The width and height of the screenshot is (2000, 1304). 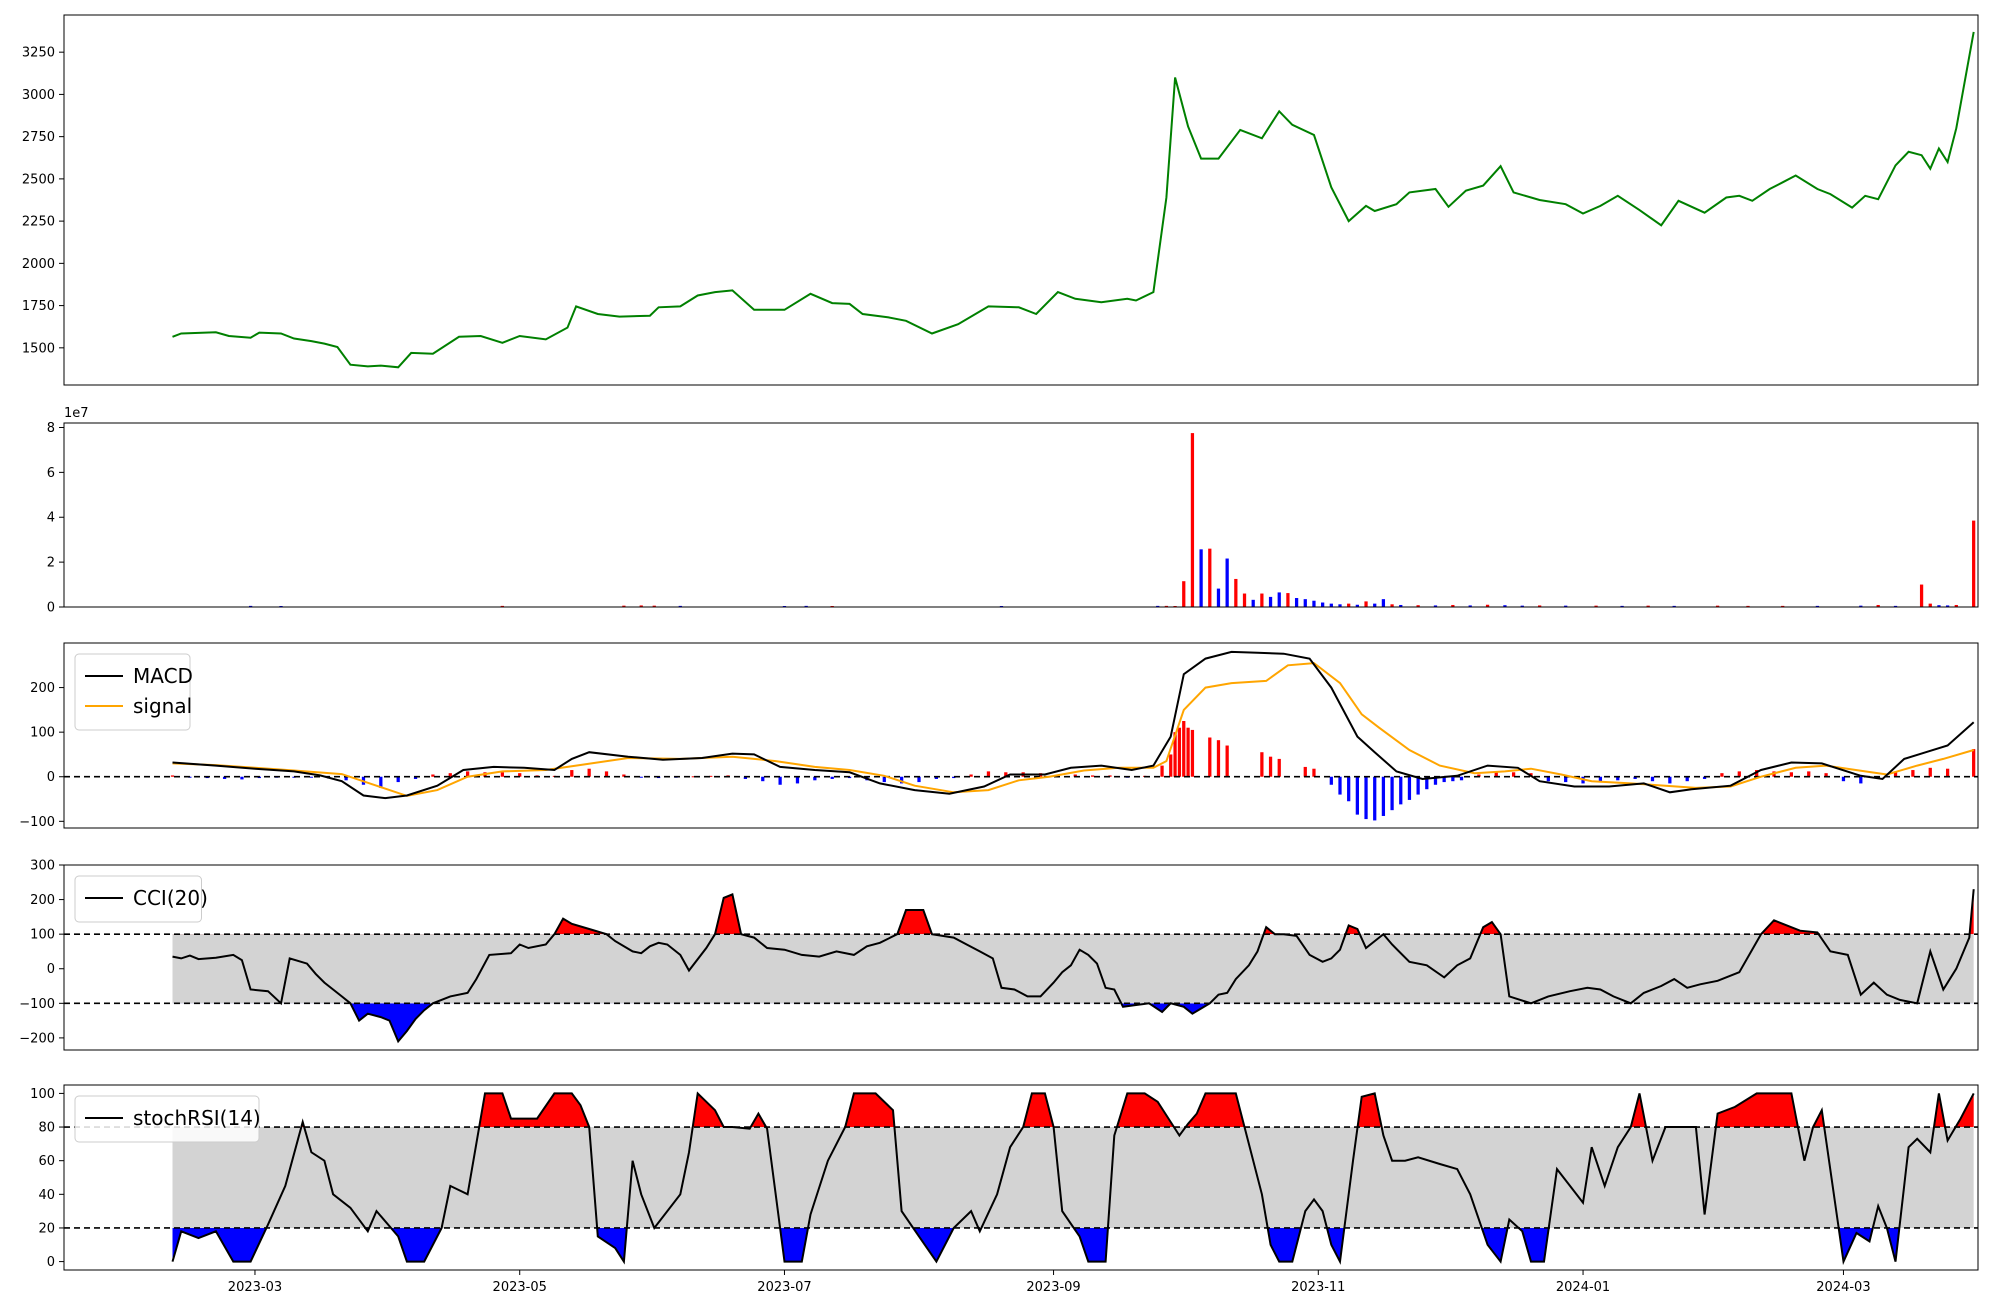 I want to click on macd-line, so click(x=1073, y=725).